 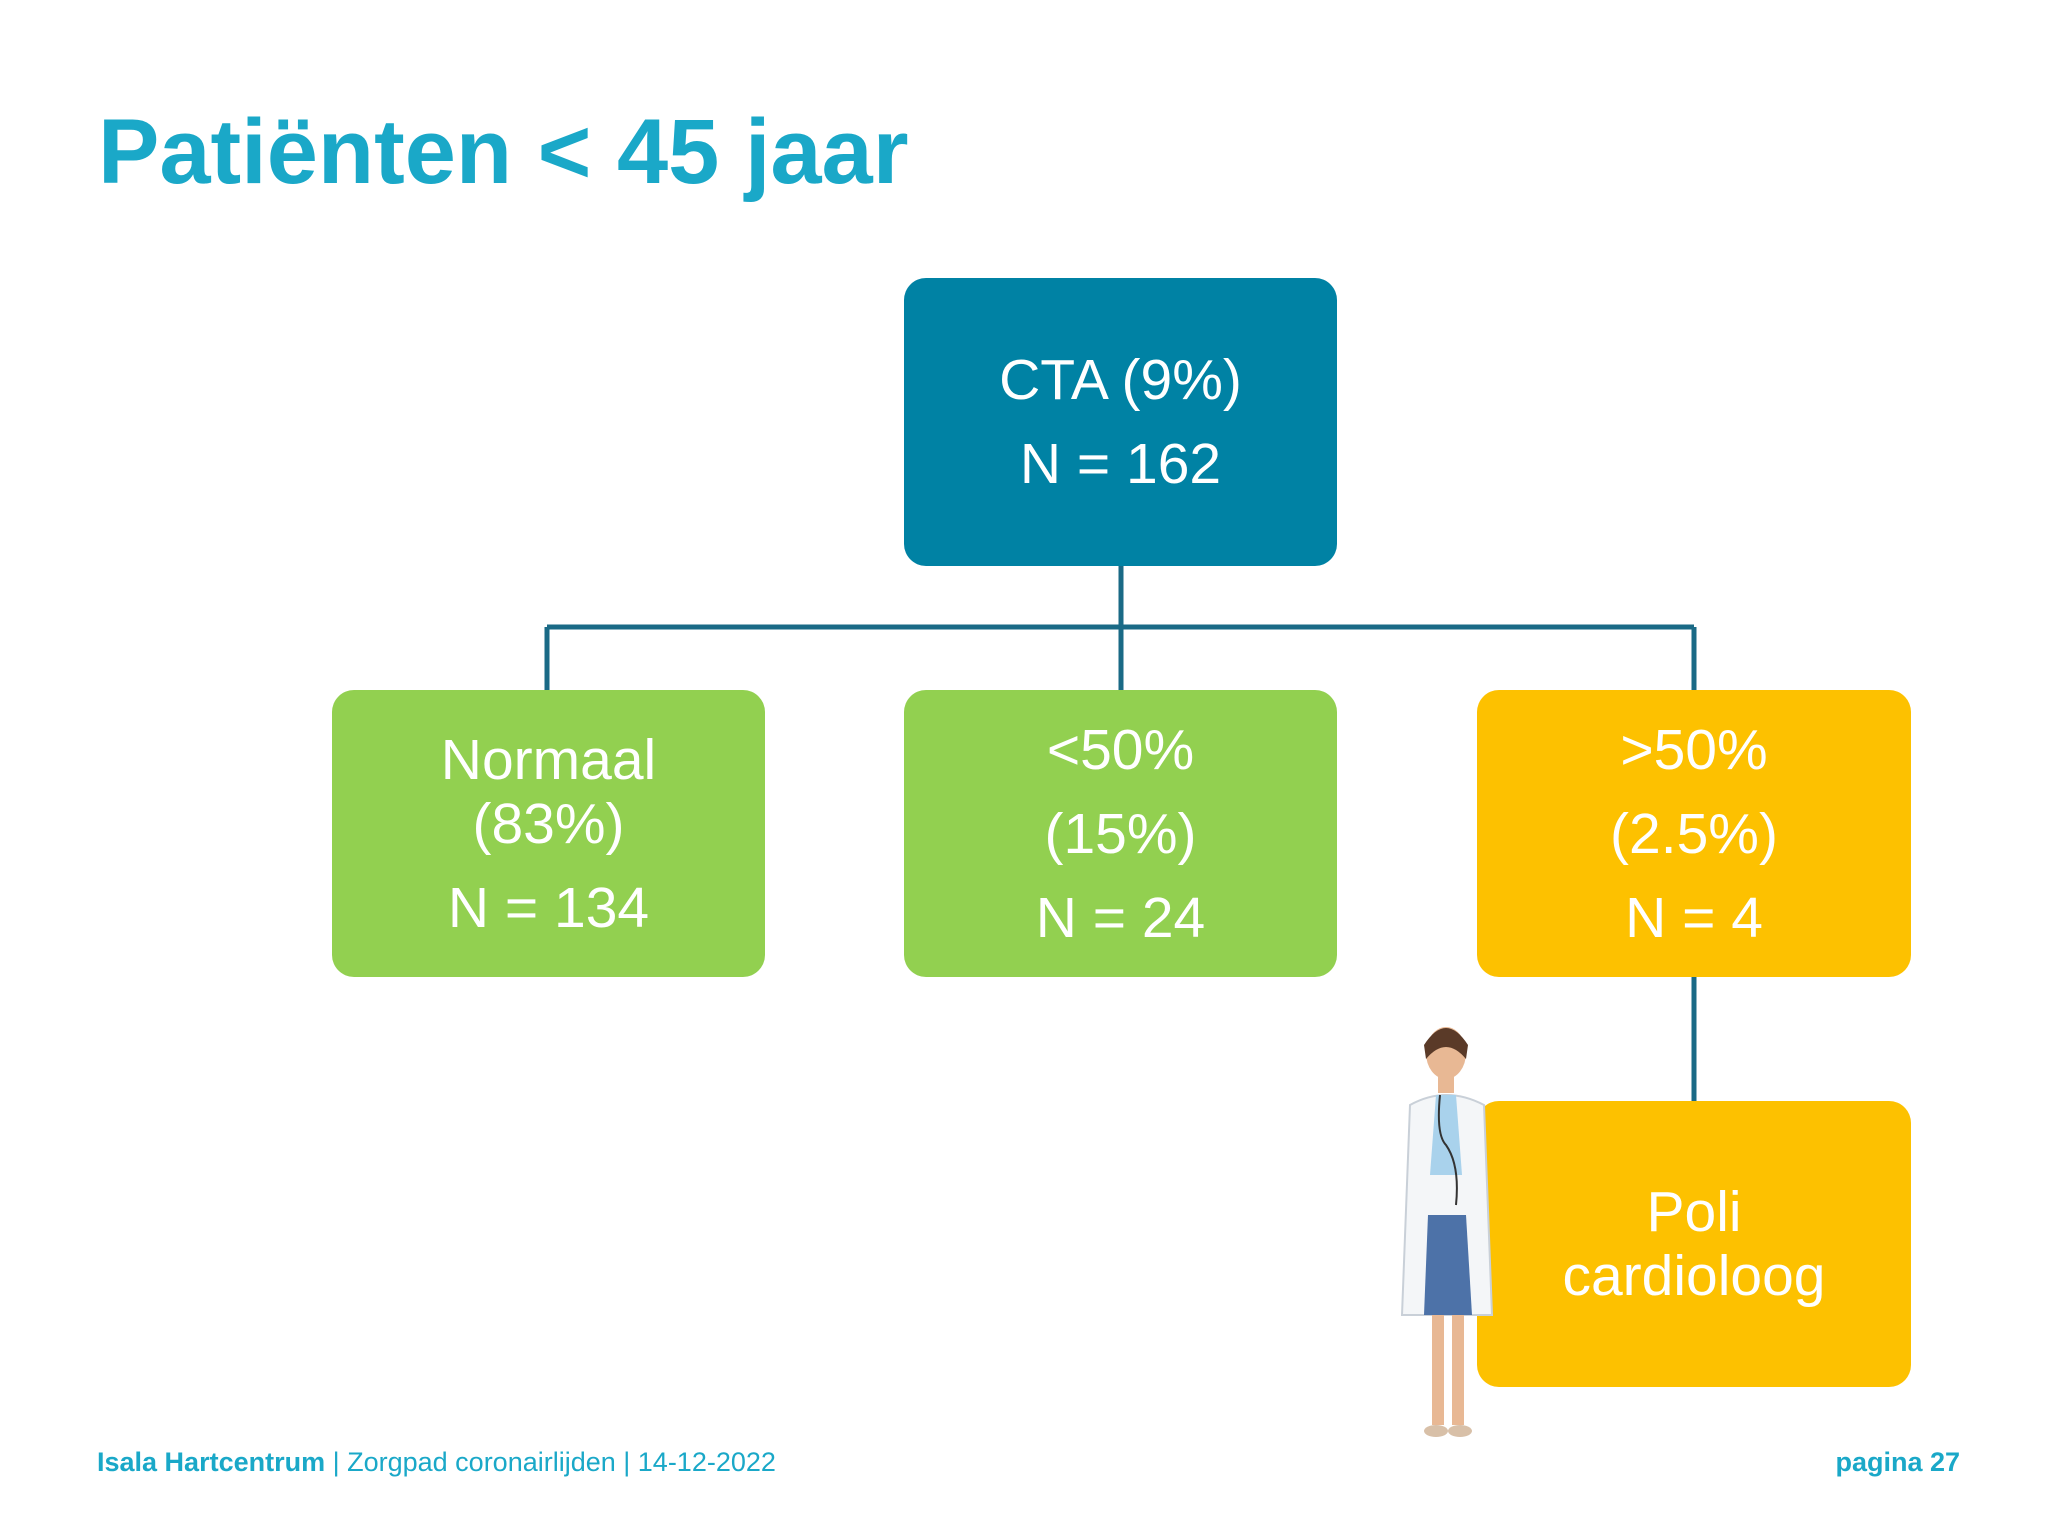 I want to click on slide-title: Patiënten < 45 jaar, so click(x=503, y=152).